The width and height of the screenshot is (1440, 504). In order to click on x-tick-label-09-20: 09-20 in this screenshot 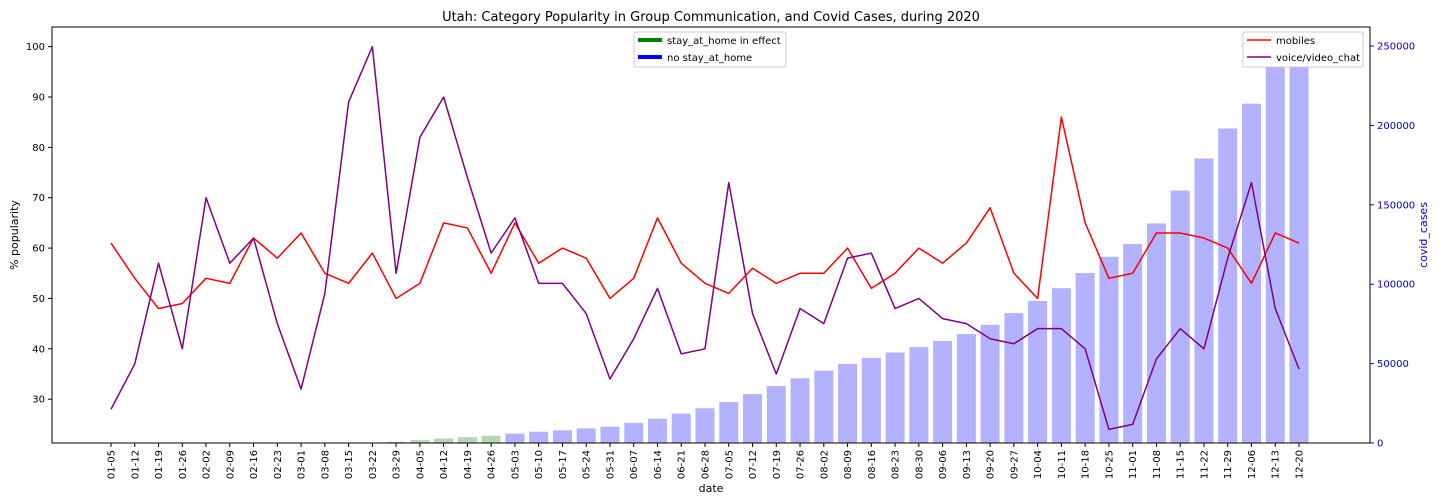, I will do `click(991, 464)`.